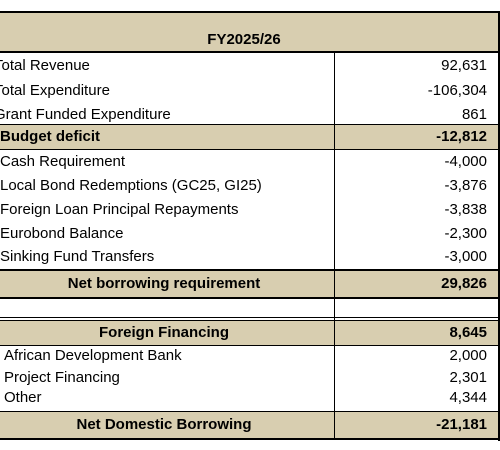 The image size is (500, 450). What do you see at coordinates (464, 283) in the screenshot?
I see `row-value: 29,826` at bounding box center [464, 283].